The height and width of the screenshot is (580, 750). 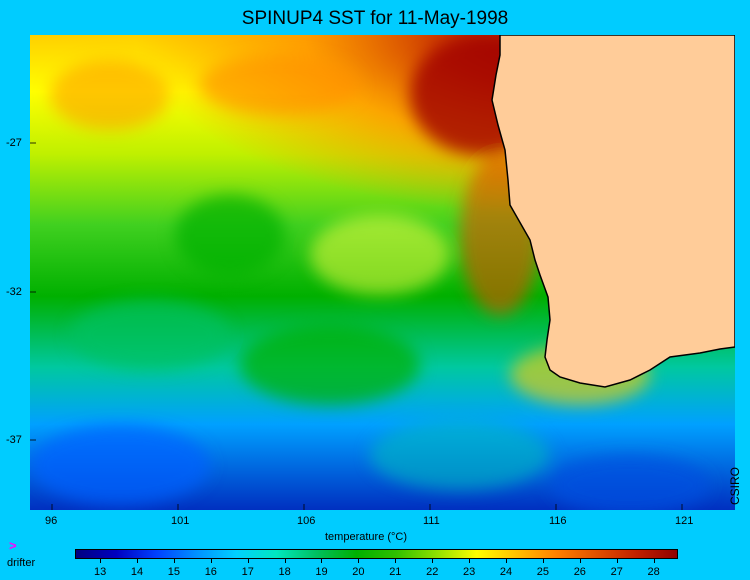 I want to click on colorbar-tick-label: 24, so click(x=506, y=572).